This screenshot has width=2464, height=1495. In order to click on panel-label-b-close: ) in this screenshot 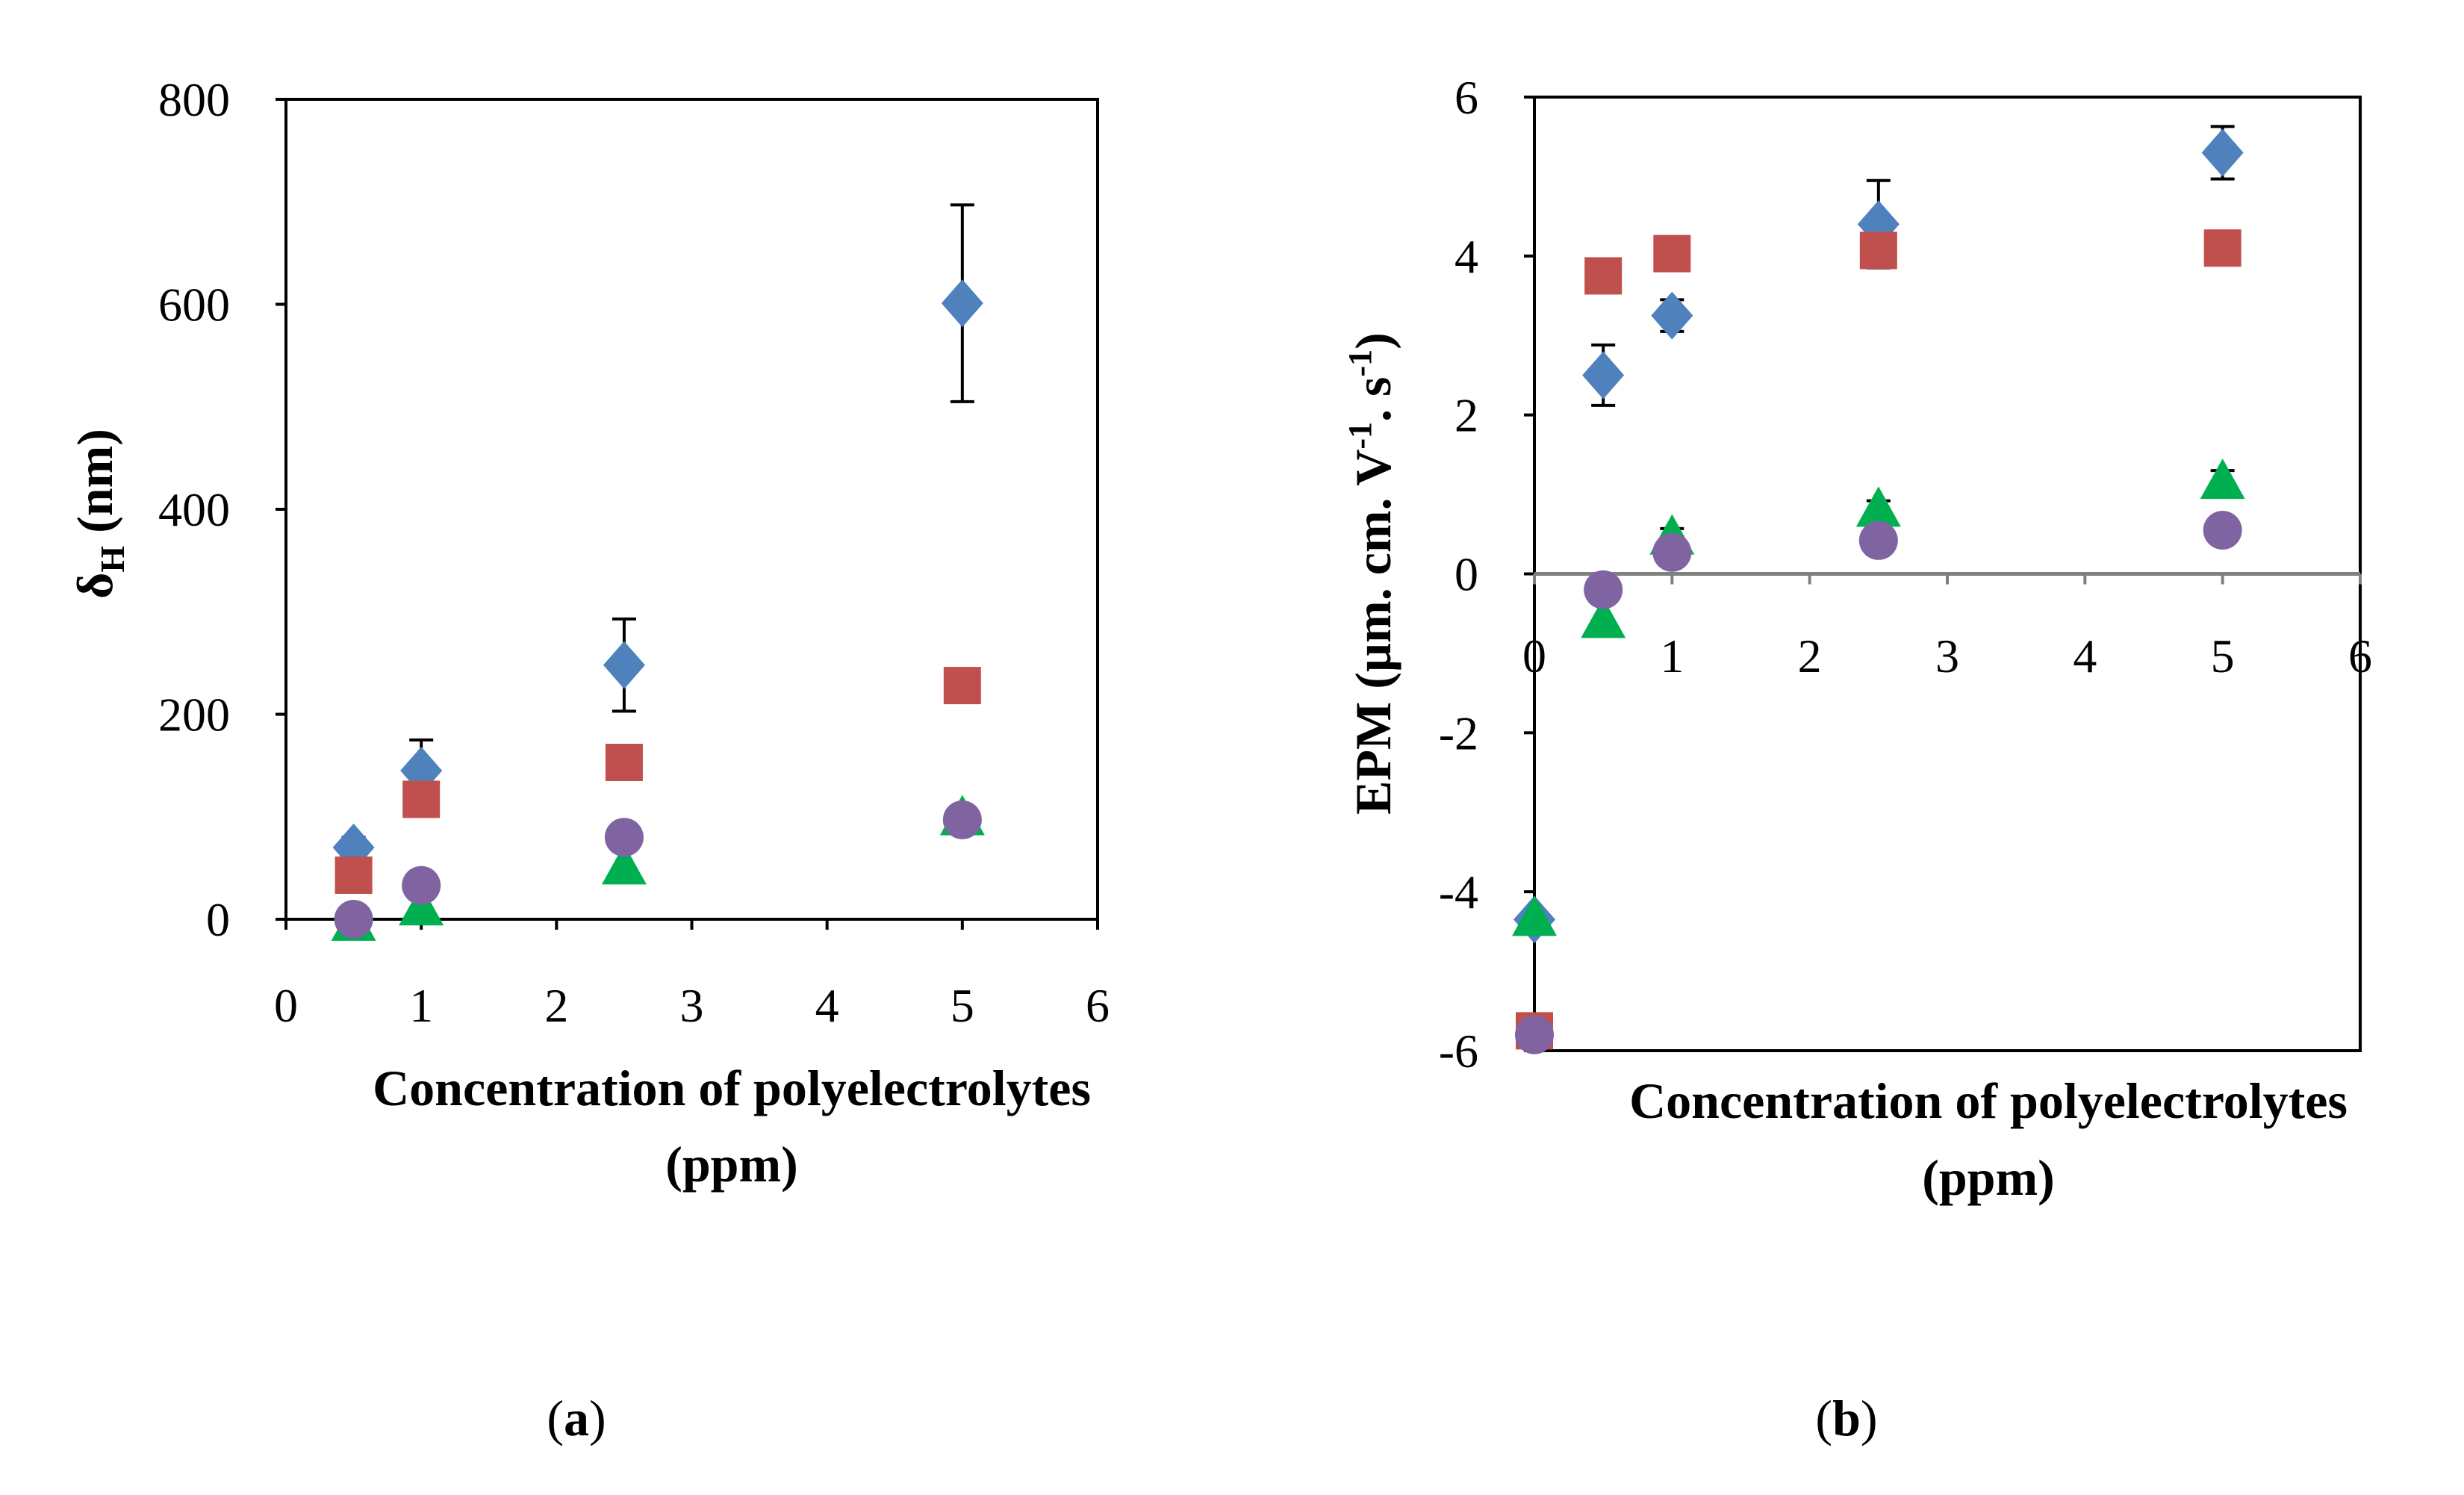, I will do `click(1869, 1418)`.